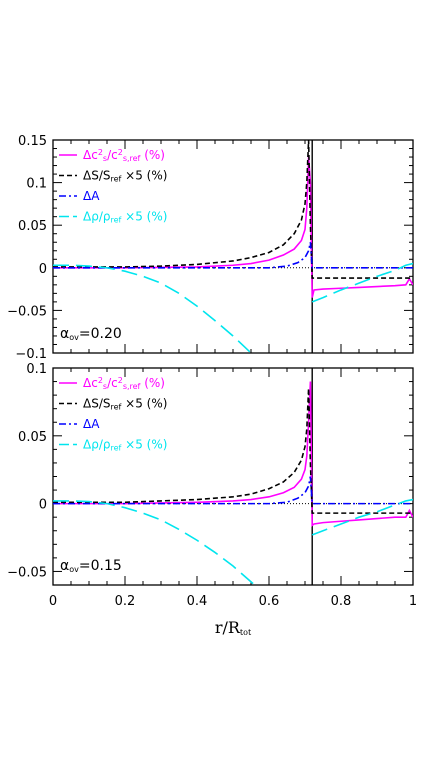 The height and width of the screenshot is (763, 436). What do you see at coordinates (341, 601) in the screenshot?
I see `x-tick-label: 0.8` at bounding box center [341, 601].